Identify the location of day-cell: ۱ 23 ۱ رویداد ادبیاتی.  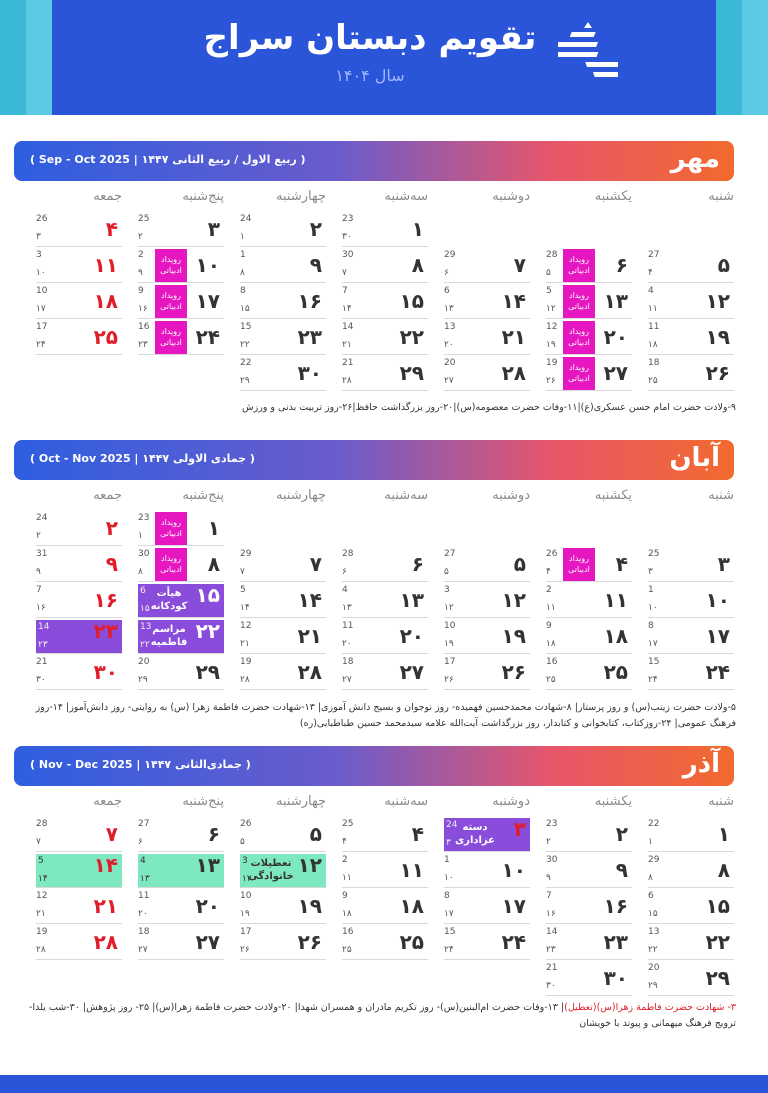
(181, 529).